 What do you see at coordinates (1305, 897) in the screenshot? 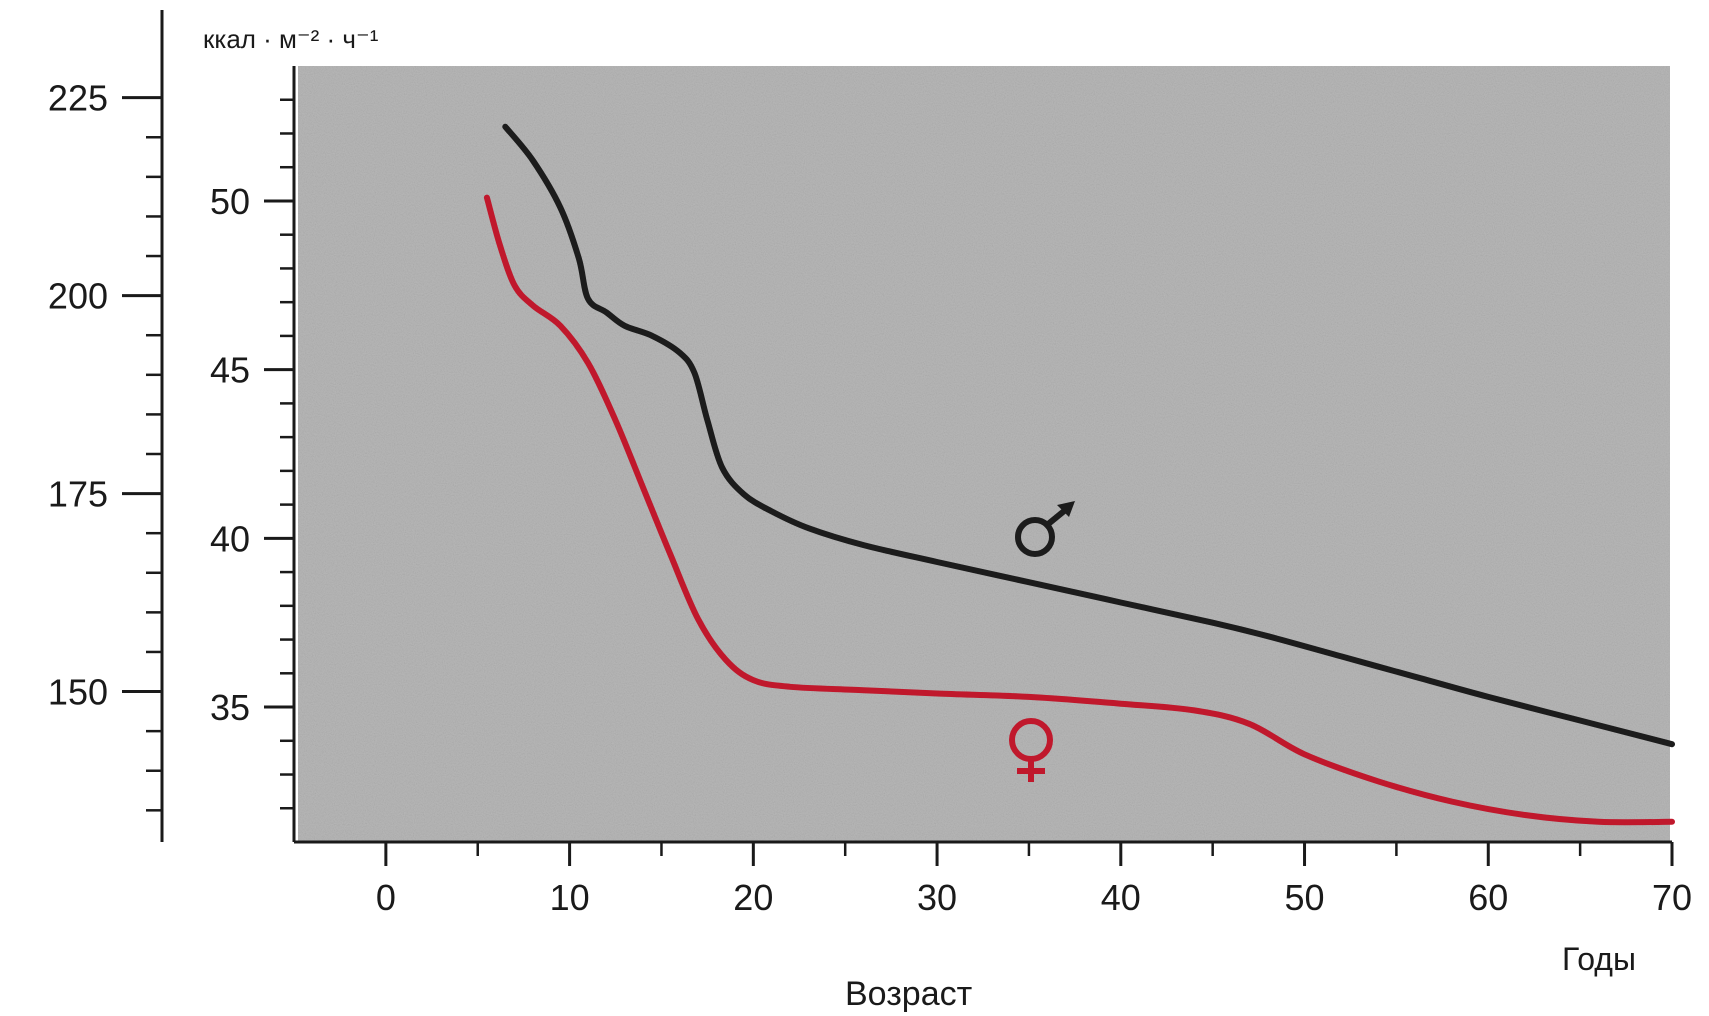
I see `x-tick-label: 50` at bounding box center [1305, 897].